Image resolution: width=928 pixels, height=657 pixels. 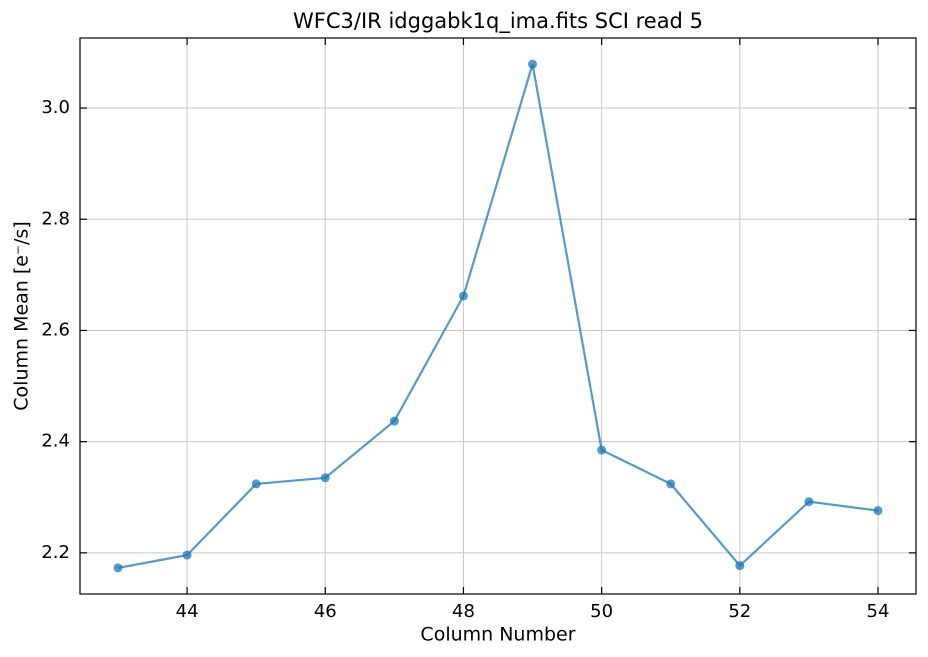 What do you see at coordinates (55, 441) in the screenshot?
I see `y-tick-label: 2.4` at bounding box center [55, 441].